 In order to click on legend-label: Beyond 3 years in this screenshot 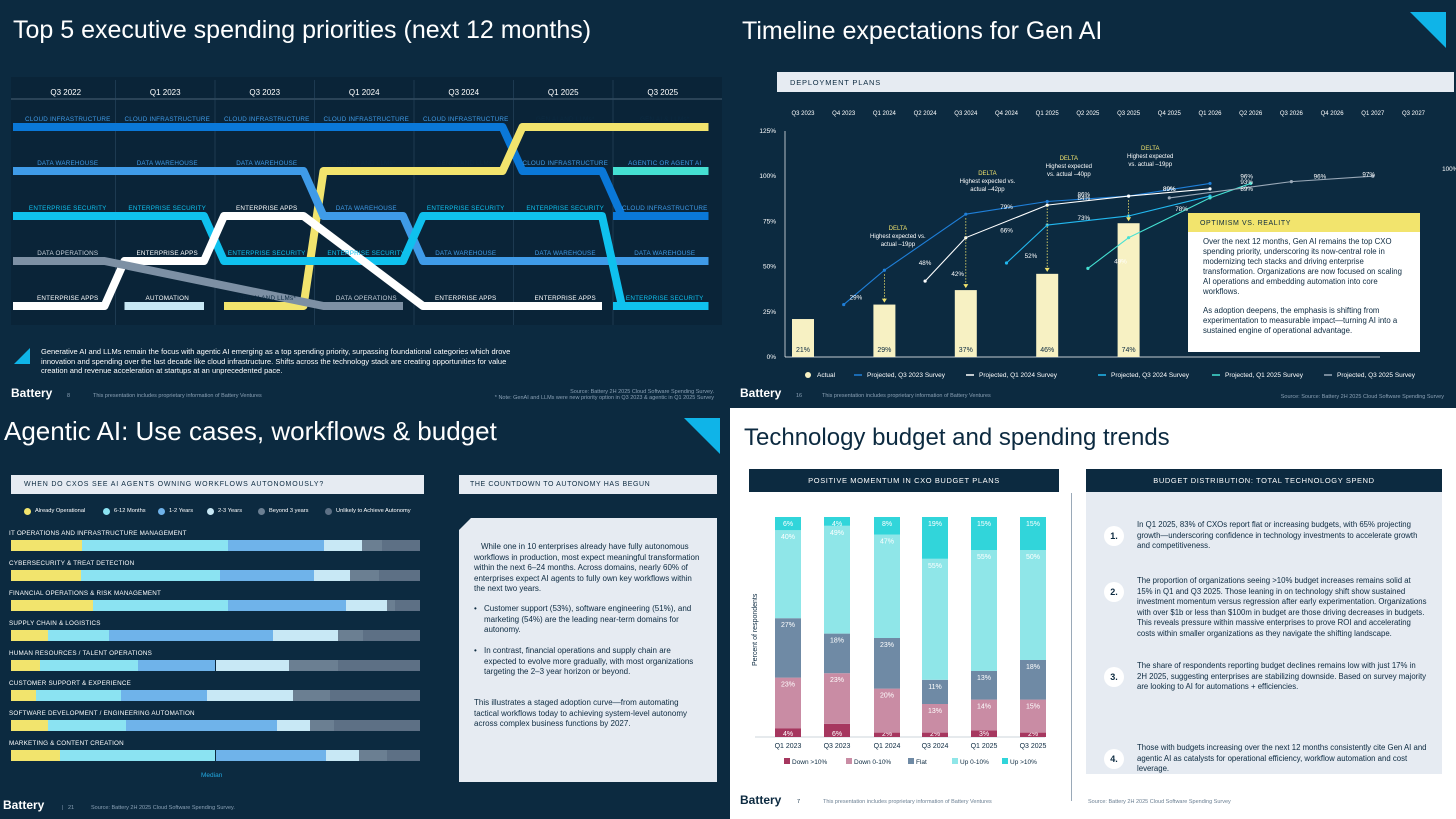, I will do `click(289, 511)`.